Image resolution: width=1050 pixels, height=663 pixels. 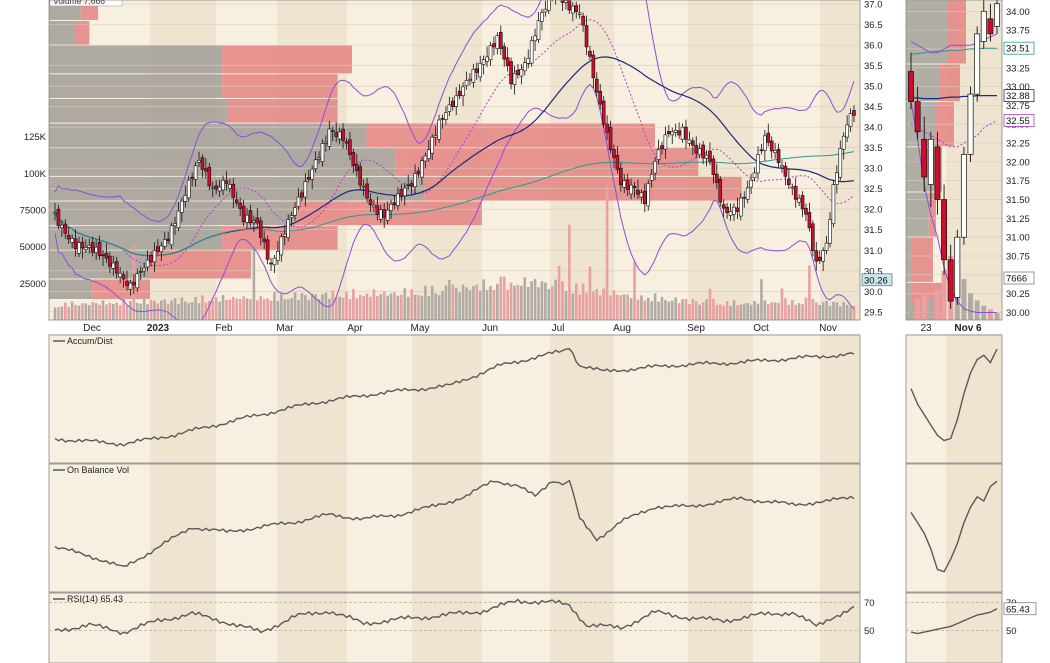 I want to click on zoom-price-tick: 32.00, so click(x=1018, y=162).